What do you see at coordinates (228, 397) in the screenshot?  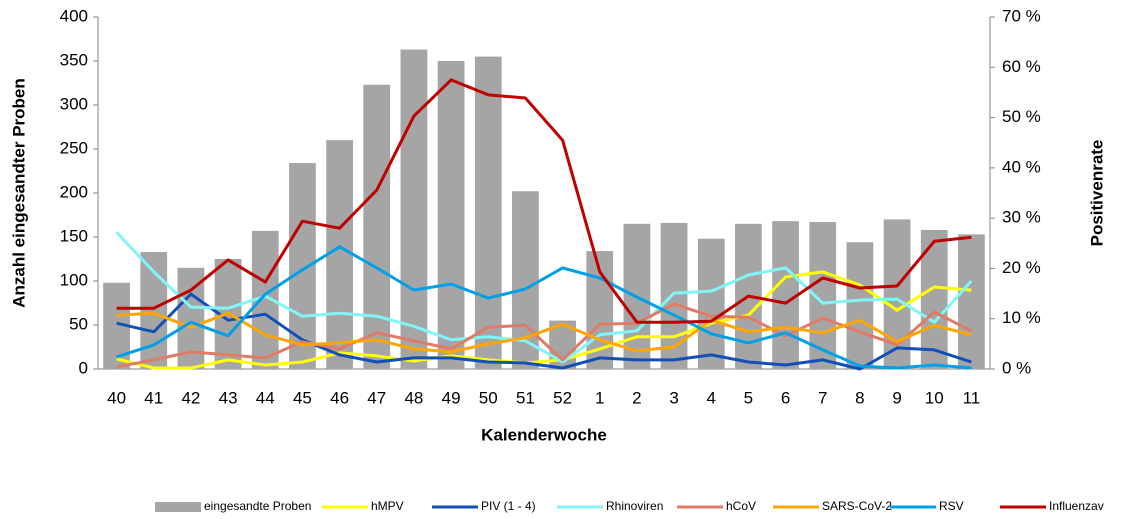 I see `x-tick-label: 43` at bounding box center [228, 397].